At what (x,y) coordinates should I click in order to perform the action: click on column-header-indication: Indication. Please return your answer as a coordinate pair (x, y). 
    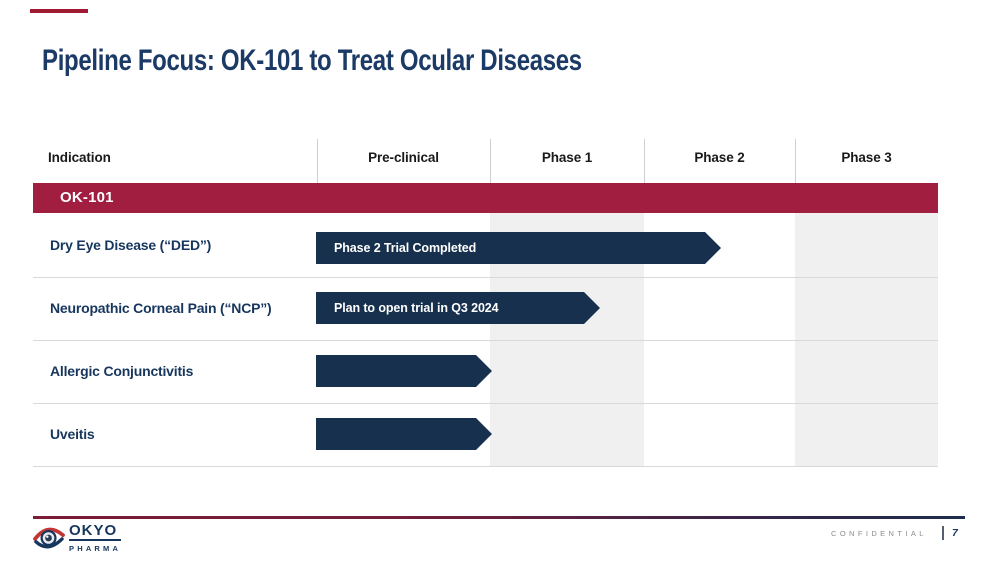
    Looking at the image, I should click on (79, 157).